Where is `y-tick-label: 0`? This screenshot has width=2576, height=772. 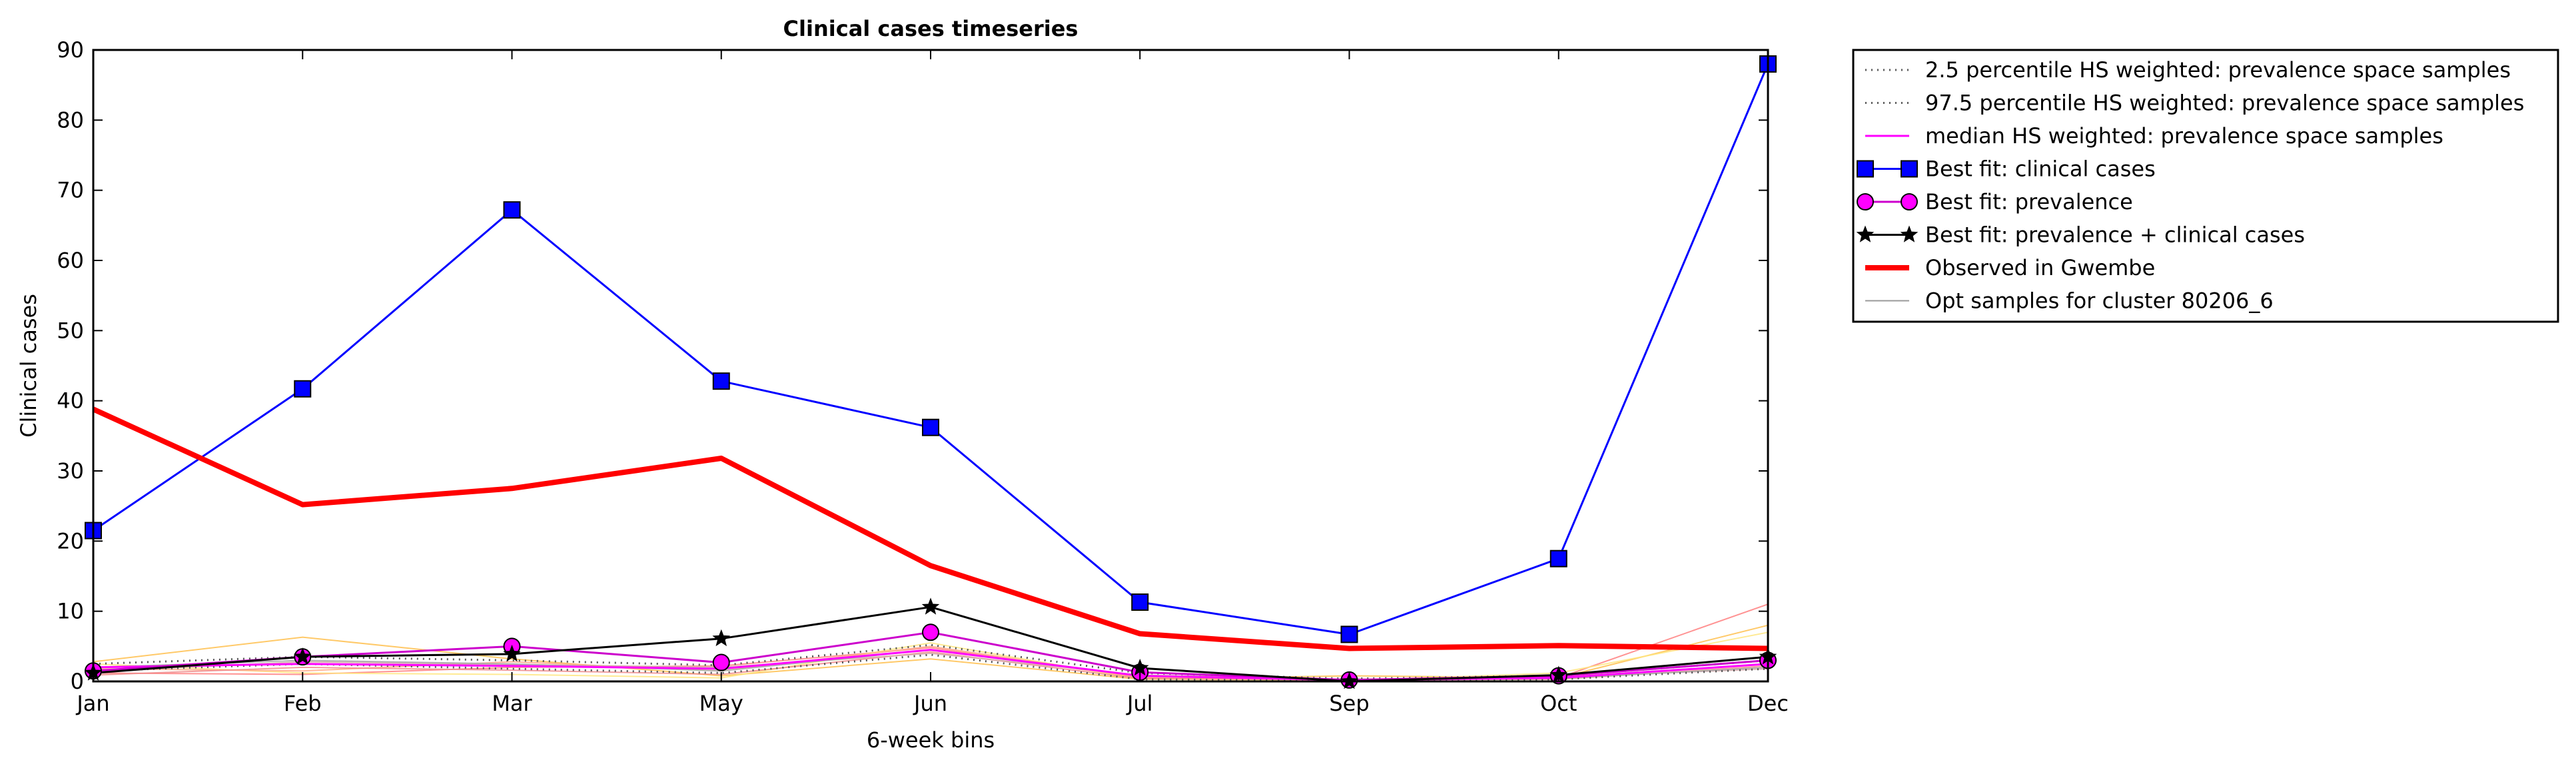 y-tick-label: 0 is located at coordinates (78, 681).